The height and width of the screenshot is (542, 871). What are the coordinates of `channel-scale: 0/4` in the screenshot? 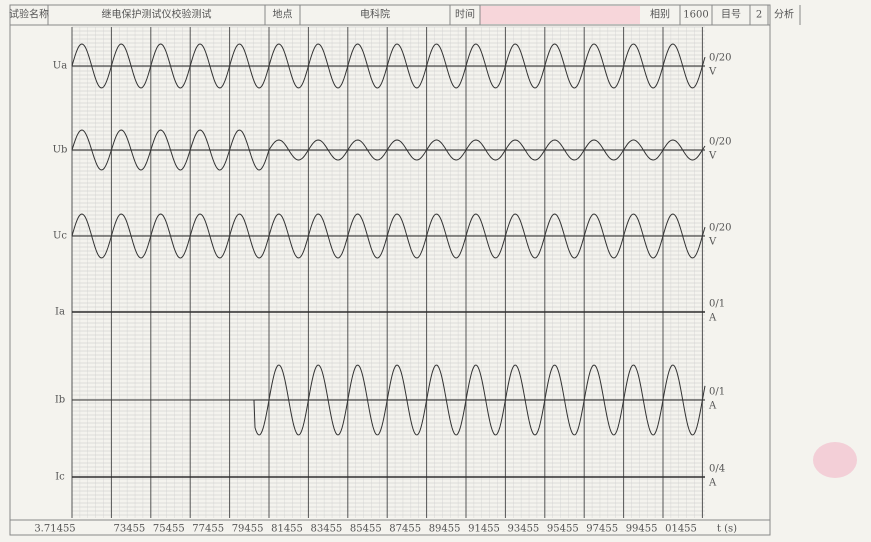 It's located at (717, 469).